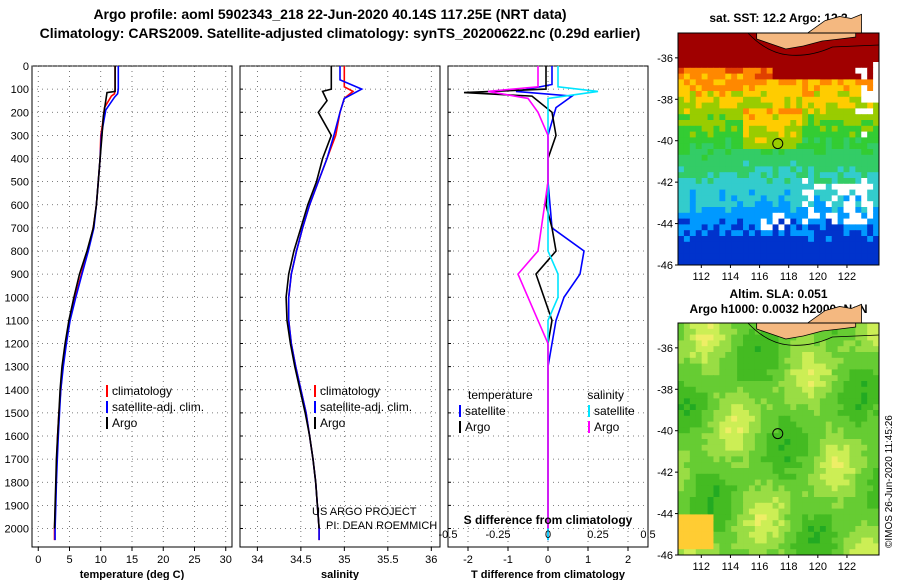 This screenshot has height=580, width=900. I want to click on legend-label: Argo, so click(607, 427).